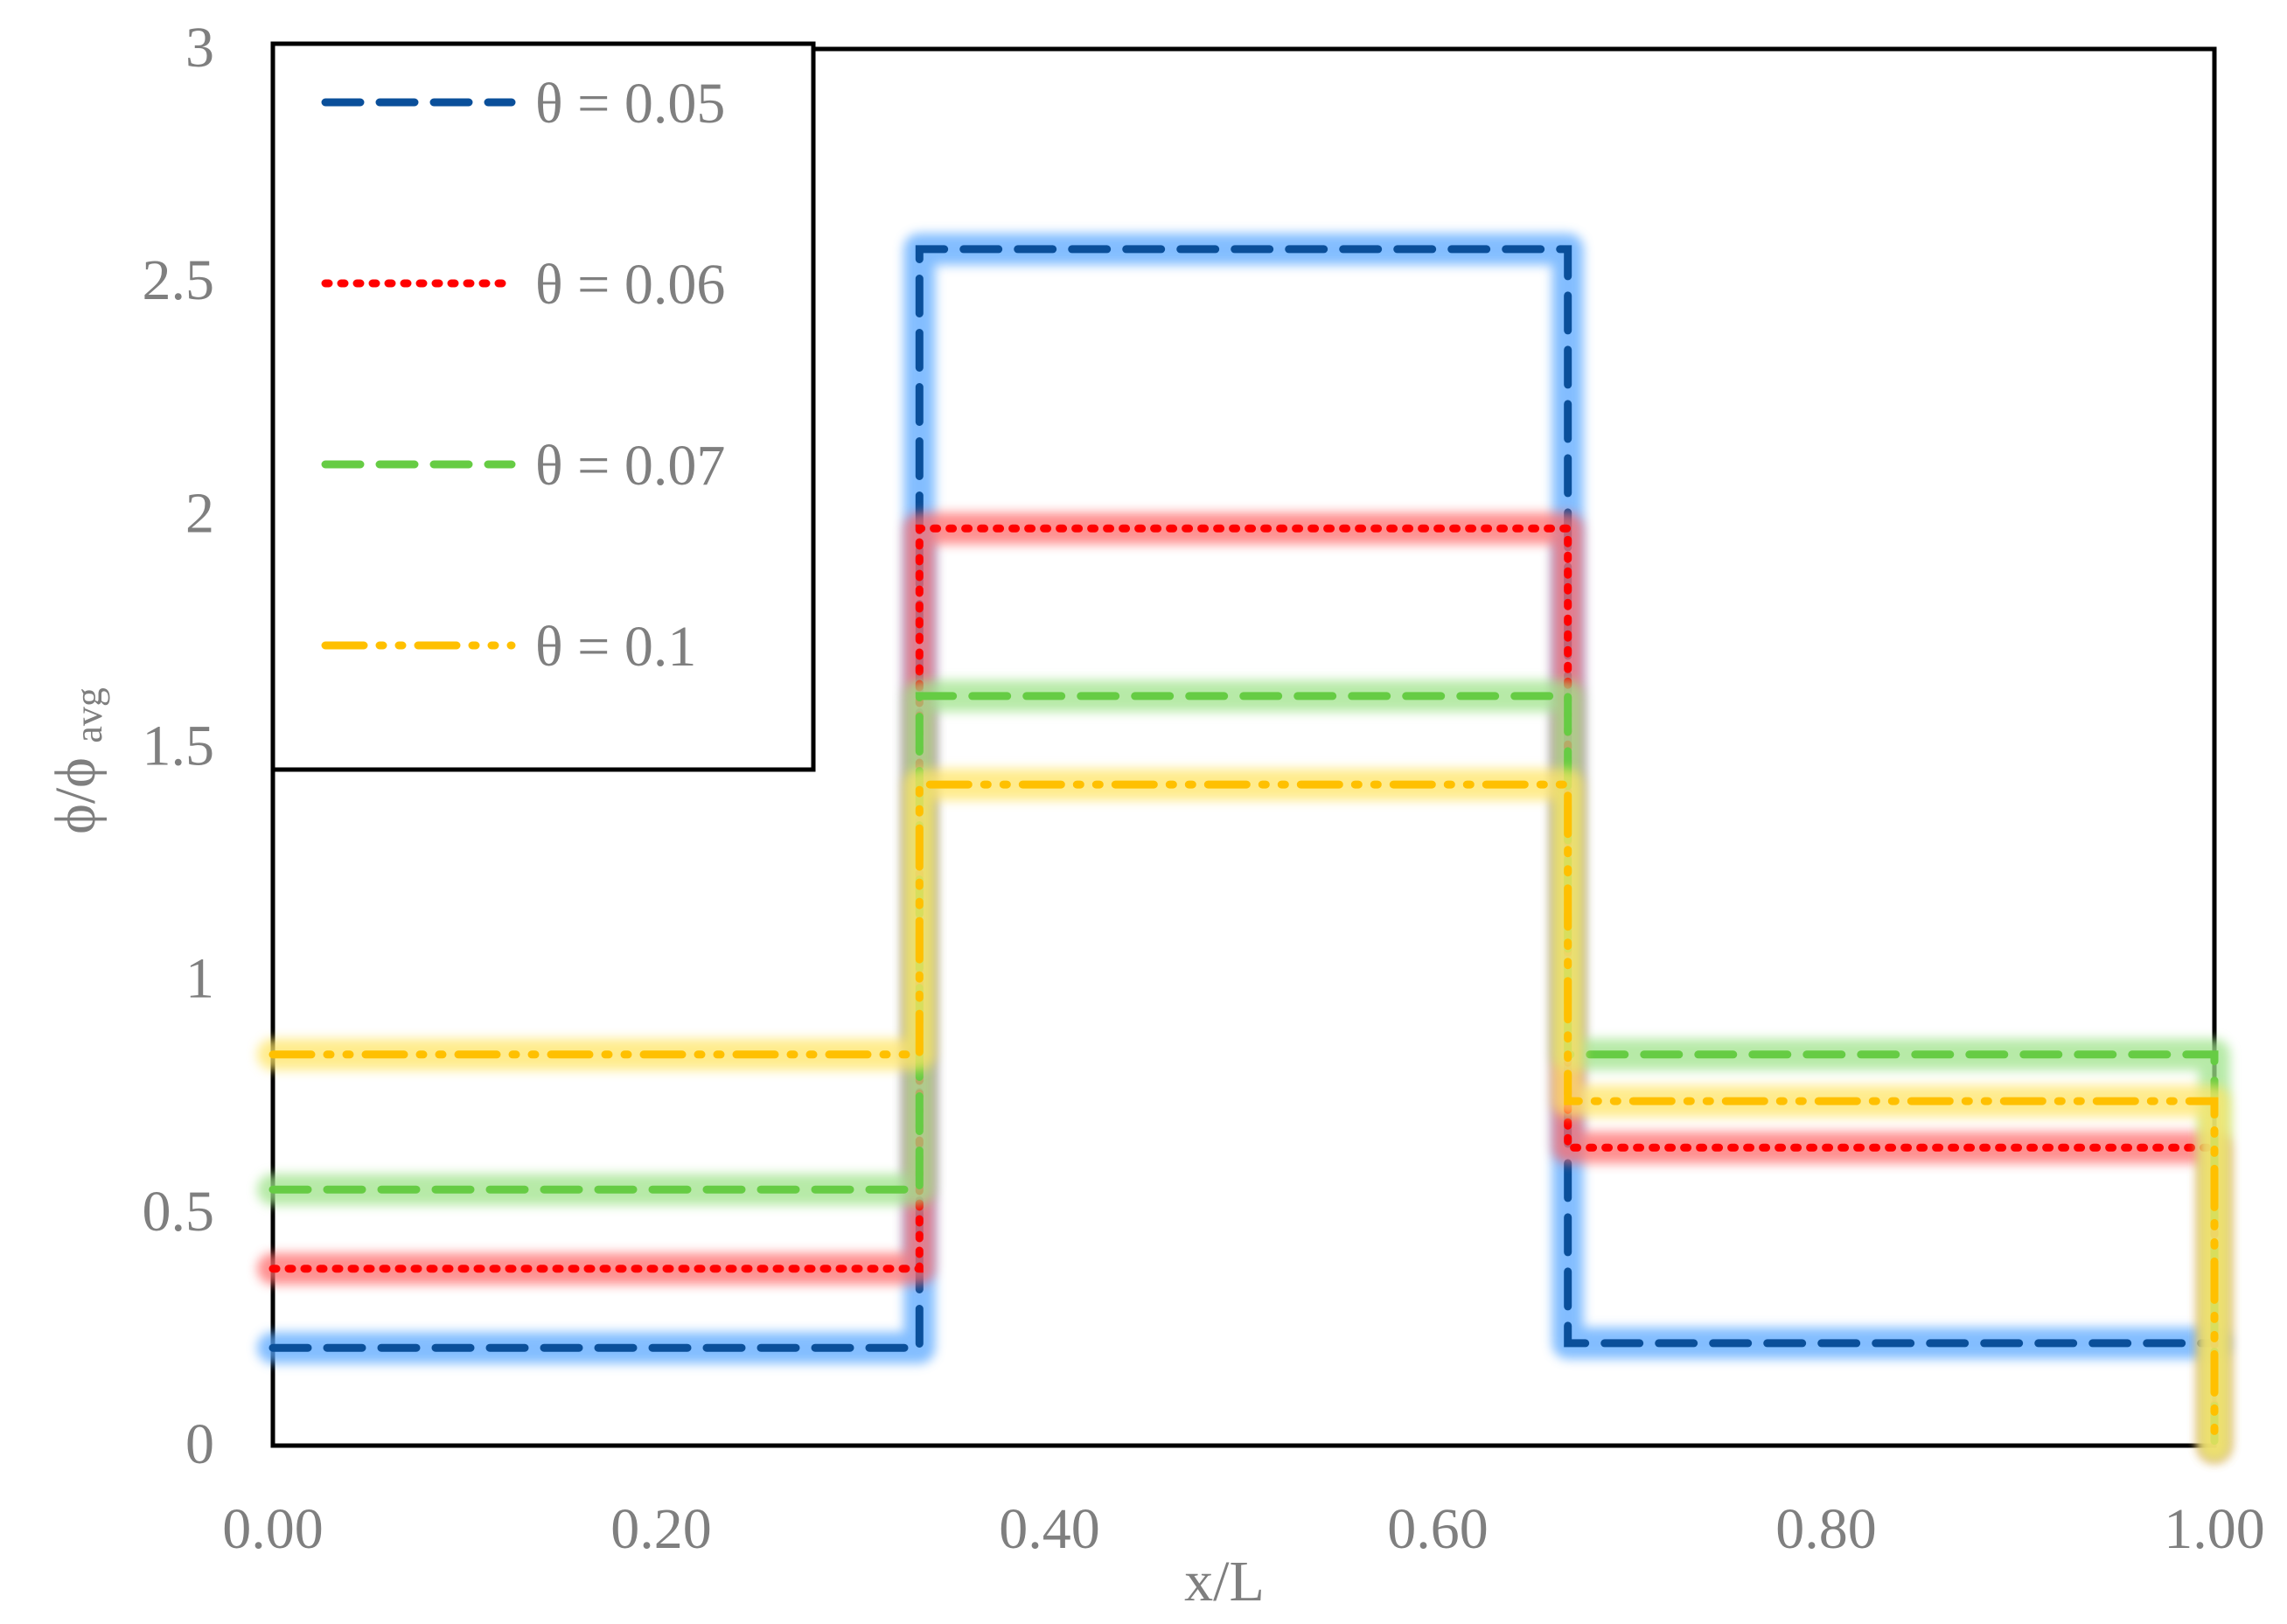  What do you see at coordinates (523, 104) in the screenshot?
I see `legend-item-0: θ = 0.05` at bounding box center [523, 104].